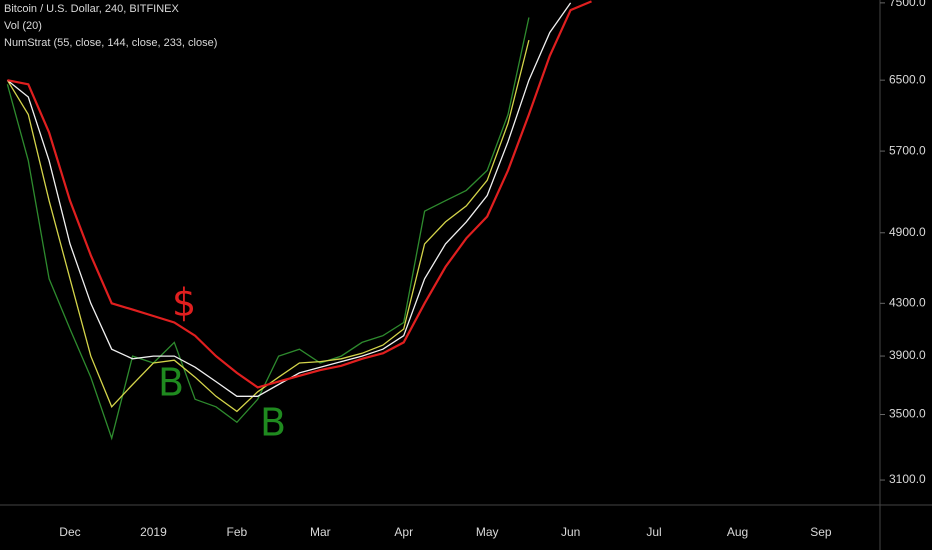  What do you see at coordinates (237, 532) in the screenshot?
I see `x-tick-label: Feb` at bounding box center [237, 532].